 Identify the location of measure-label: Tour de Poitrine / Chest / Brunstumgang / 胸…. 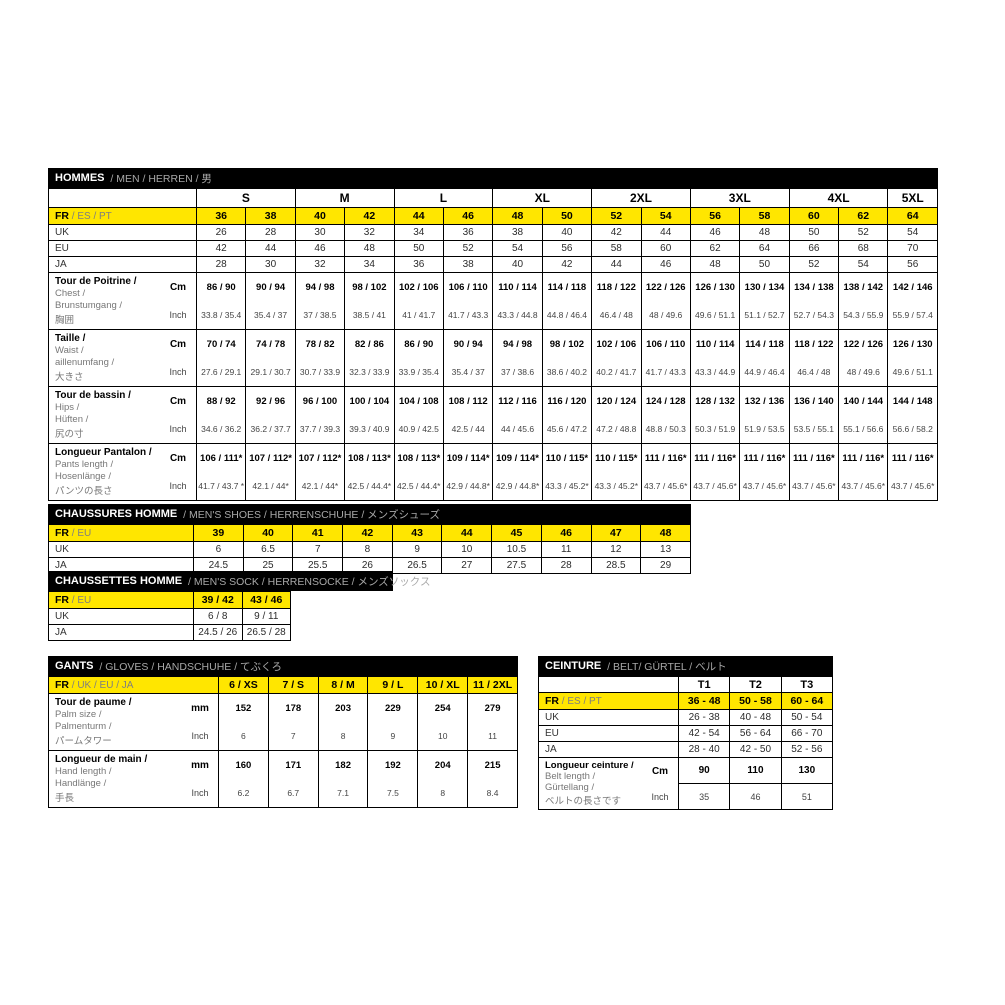
(123, 301).